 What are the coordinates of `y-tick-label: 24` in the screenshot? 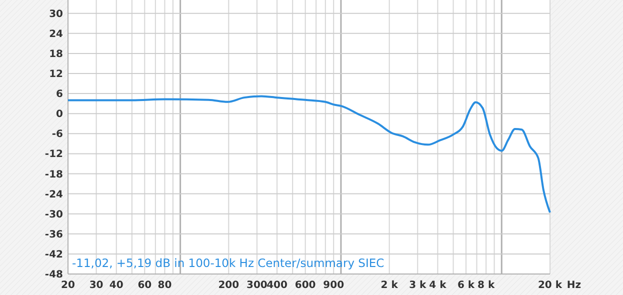 It's located at (56, 34).